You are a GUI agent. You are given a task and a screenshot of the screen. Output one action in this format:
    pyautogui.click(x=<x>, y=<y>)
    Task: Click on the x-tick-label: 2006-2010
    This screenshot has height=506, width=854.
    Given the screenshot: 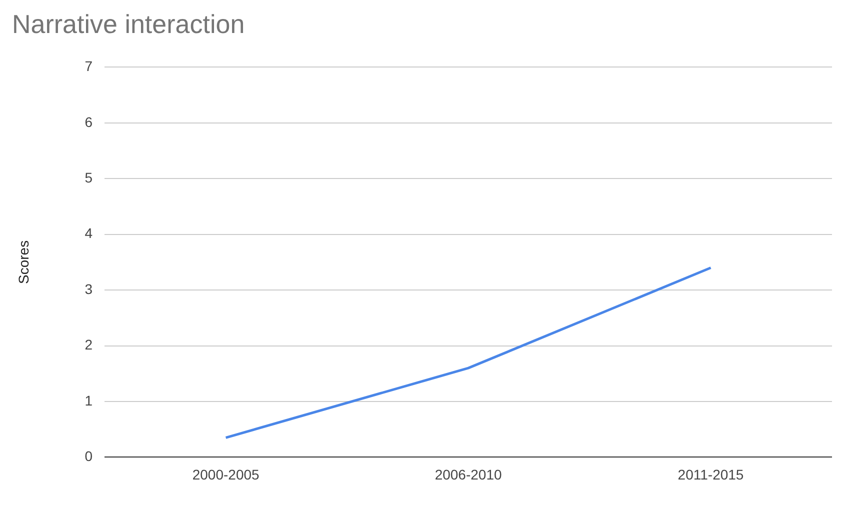 What is the action you would take?
    pyautogui.click(x=468, y=474)
    